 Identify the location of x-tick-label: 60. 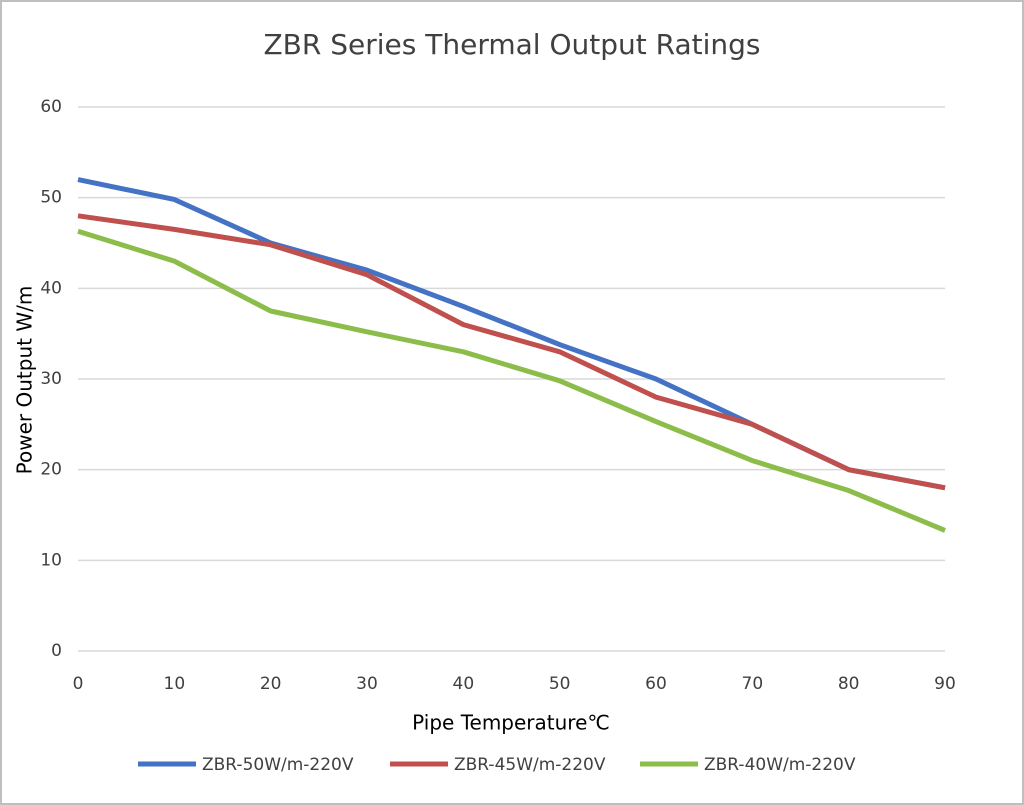
(656, 684).